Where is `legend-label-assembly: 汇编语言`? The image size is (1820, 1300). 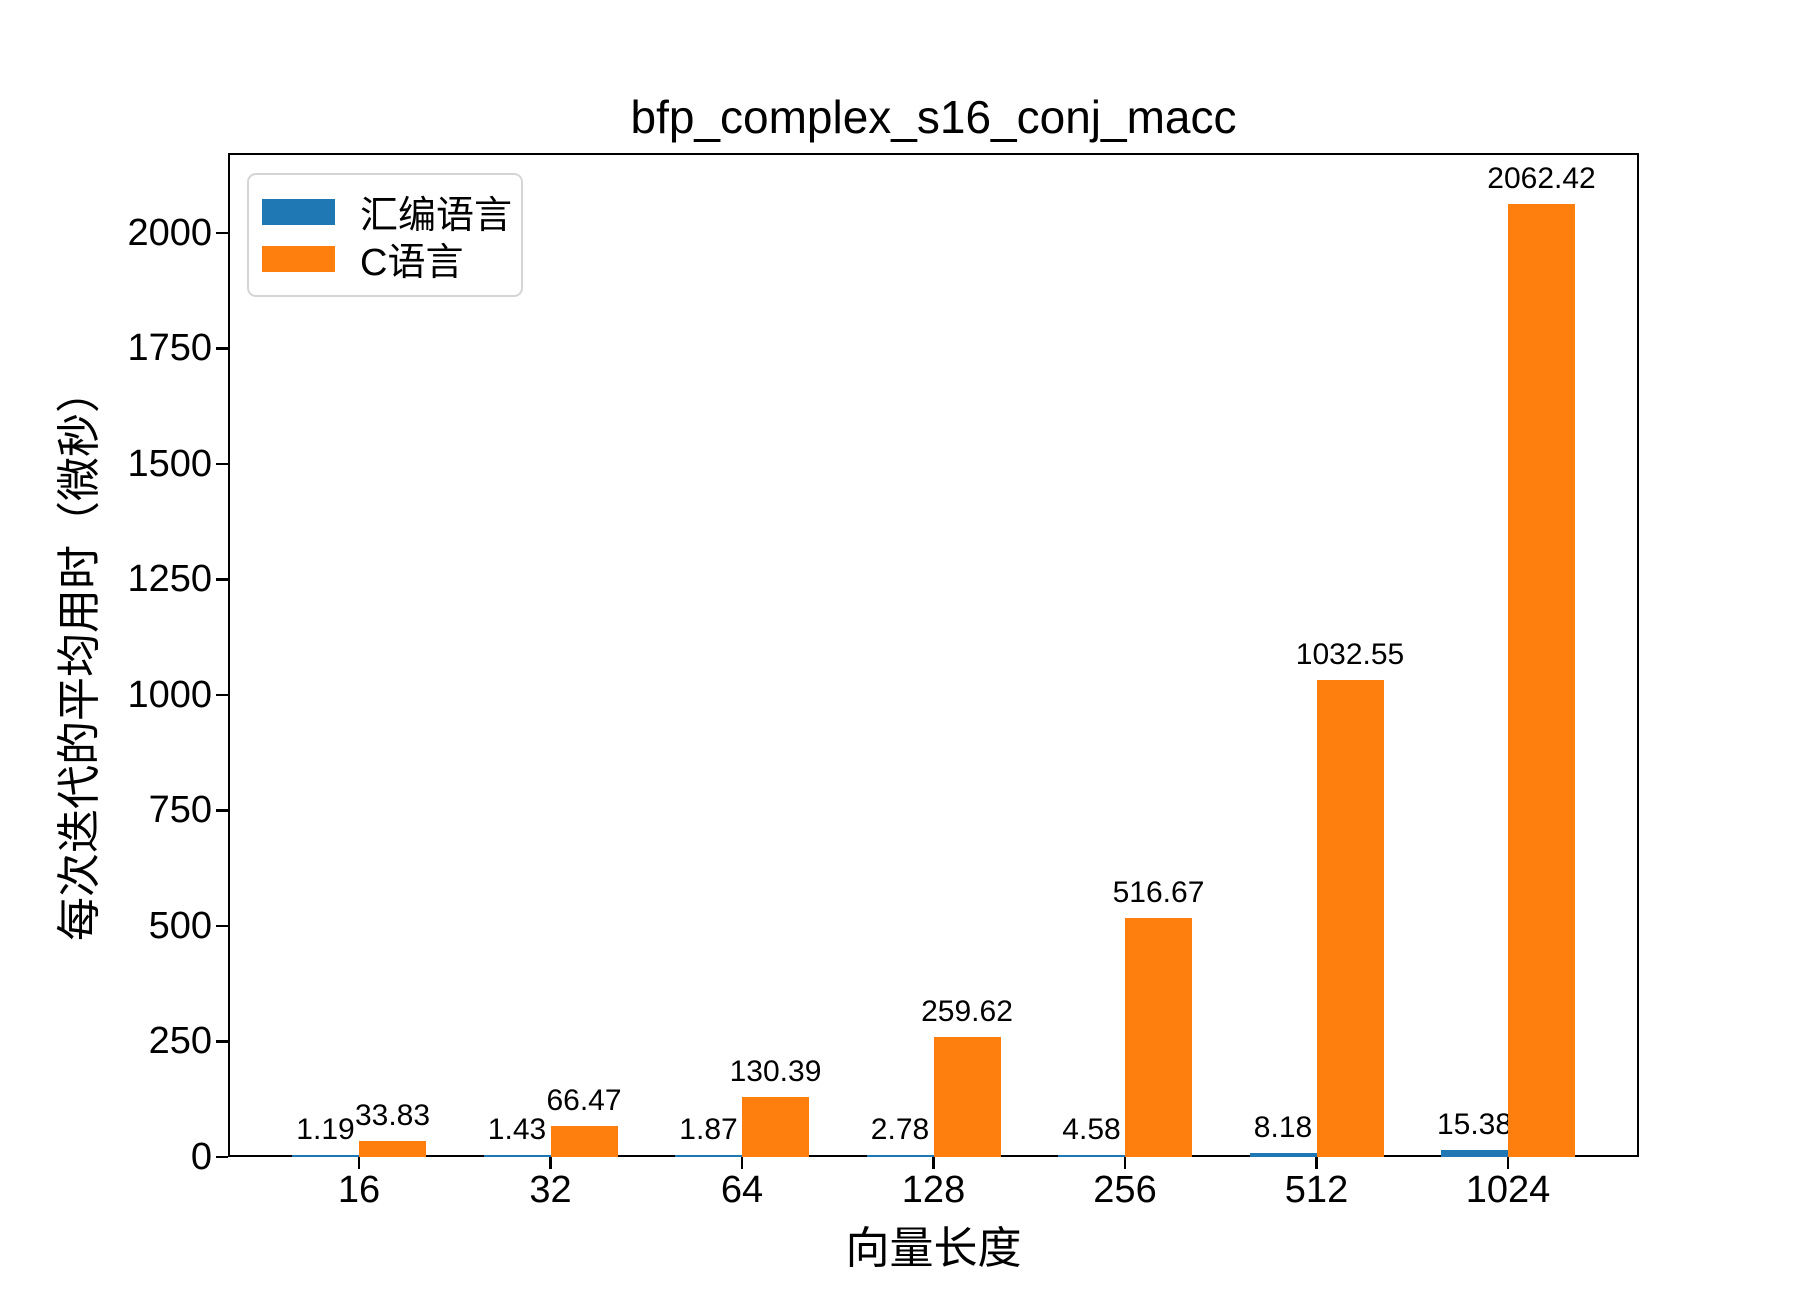
legend-label-assembly: 汇编语言 is located at coordinates (436, 216).